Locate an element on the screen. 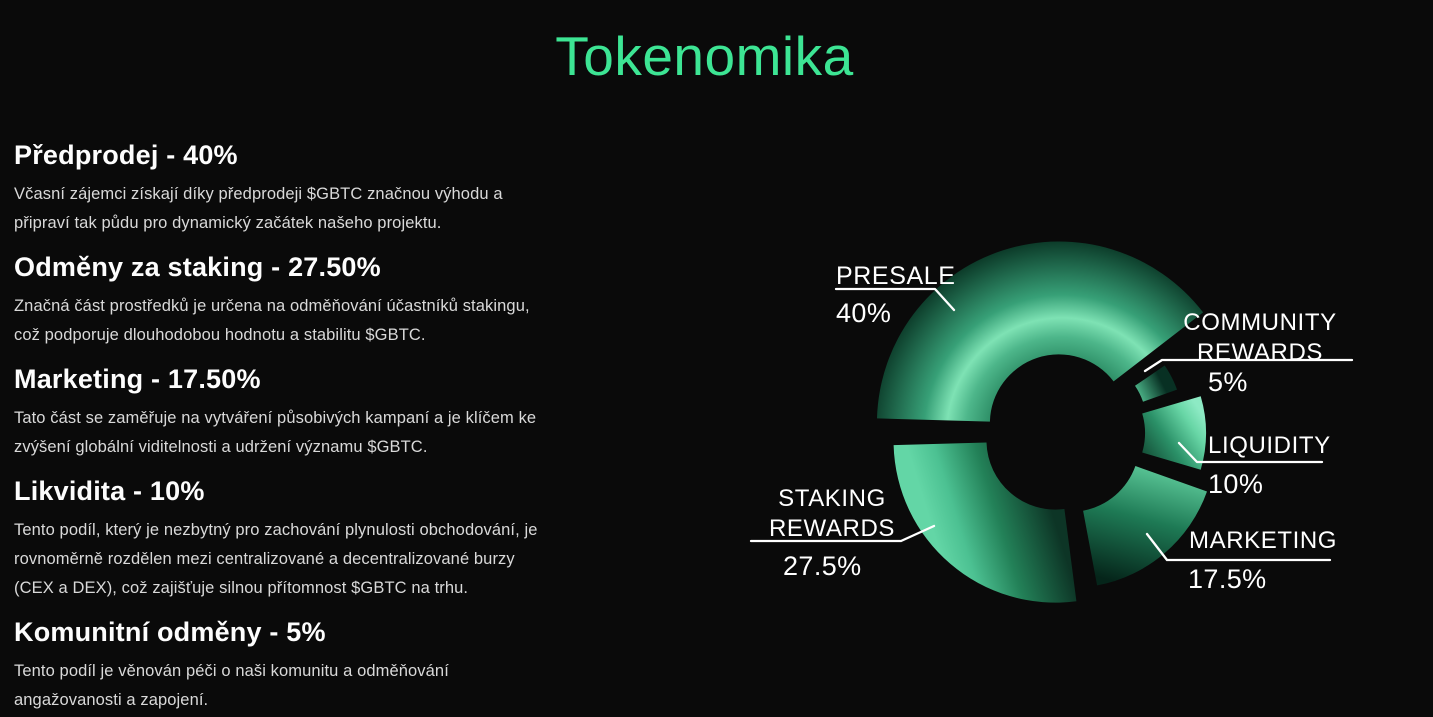  chart-label-liquidity: LIQUIDITY is located at coordinates (1269, 445).